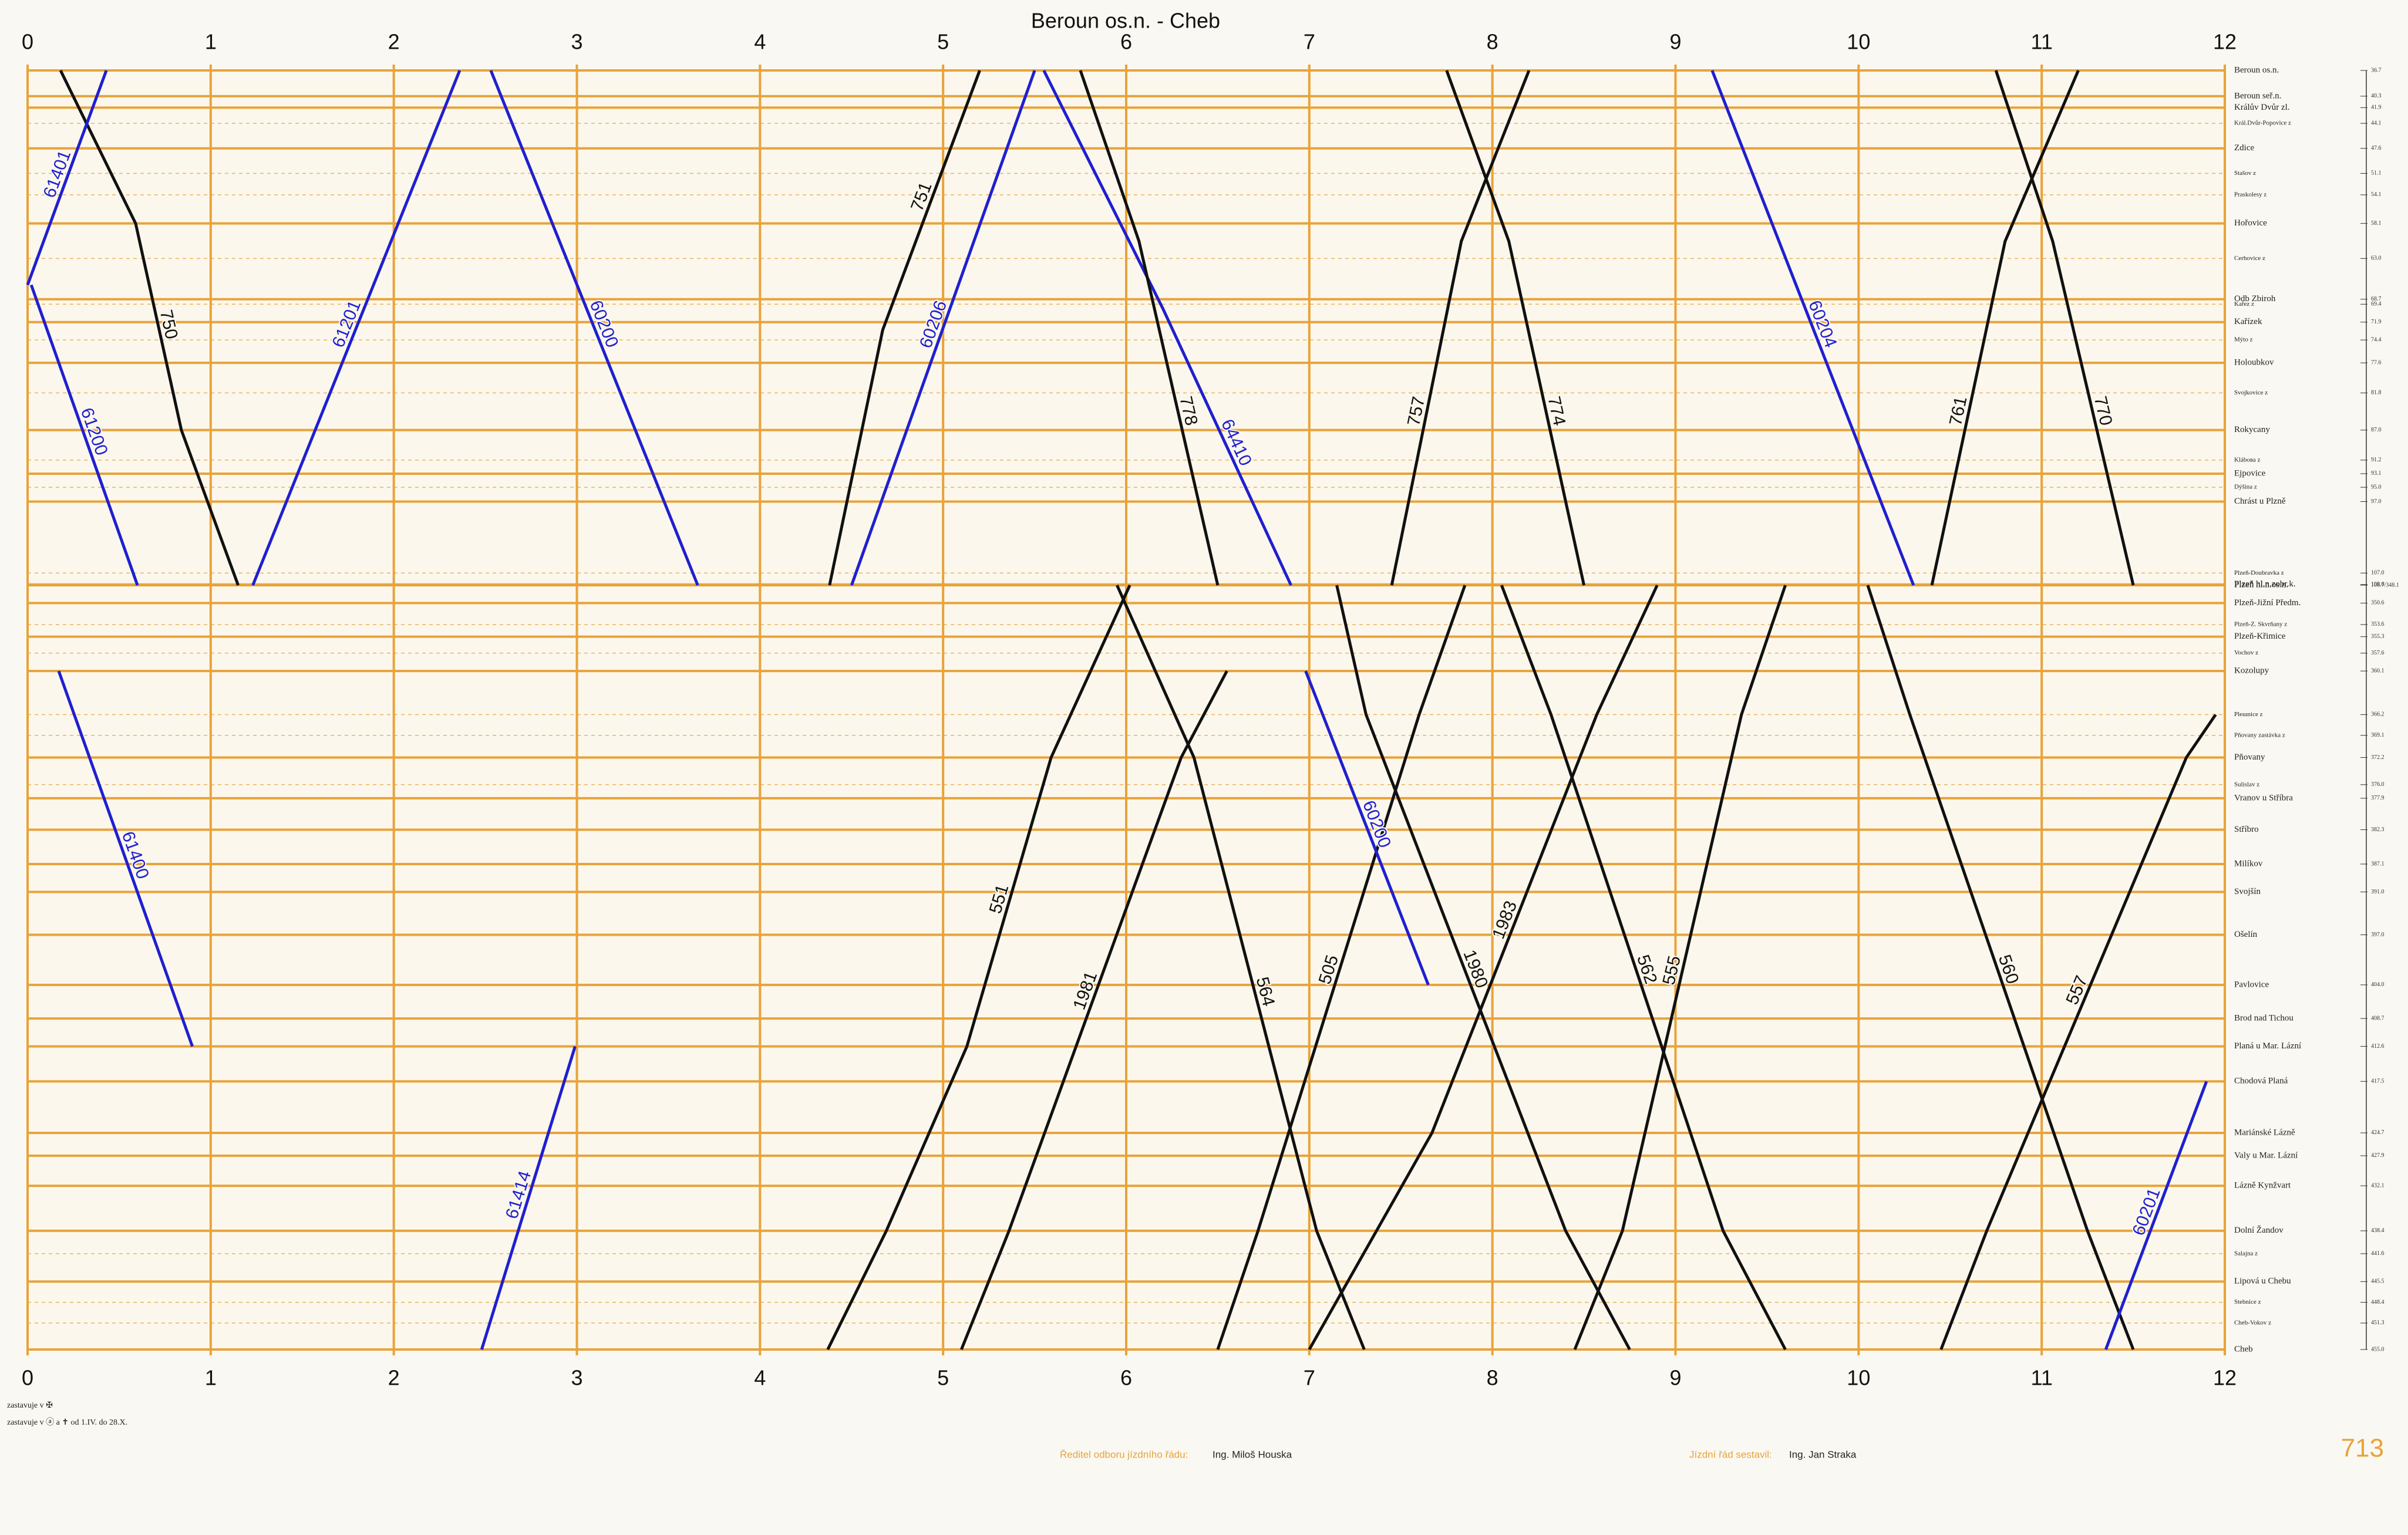 The width and height of the screenshot is (2408, 1535). I want to click on station-name: Milíkov, so click(2248, 864).